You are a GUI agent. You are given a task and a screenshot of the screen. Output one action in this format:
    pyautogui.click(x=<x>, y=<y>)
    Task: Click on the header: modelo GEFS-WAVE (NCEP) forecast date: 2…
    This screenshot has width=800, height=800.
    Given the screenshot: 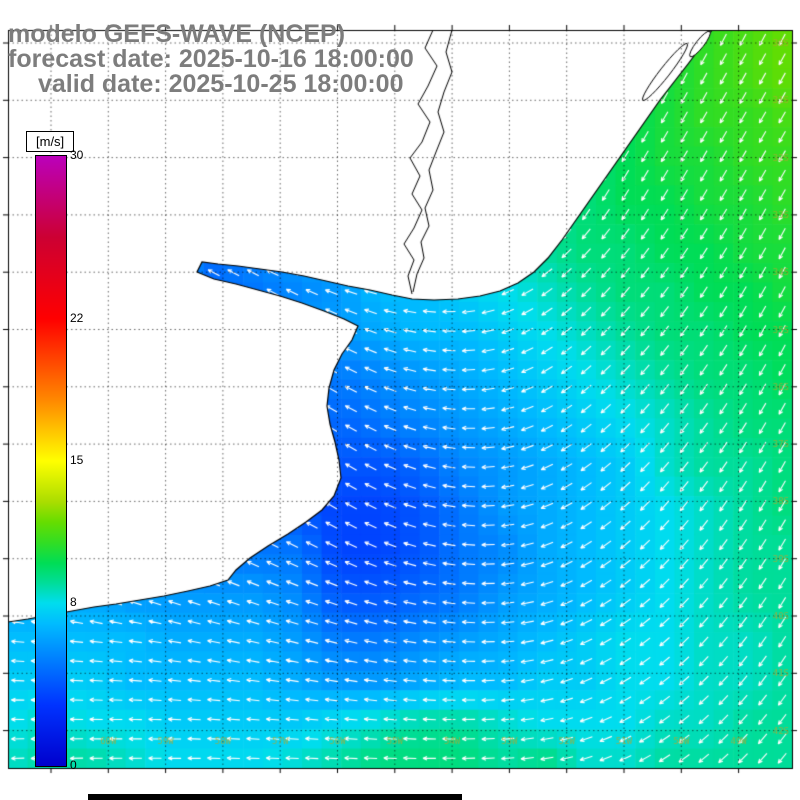 What is the action you would take?
    pyautogui.click(x=211, y=59)
    